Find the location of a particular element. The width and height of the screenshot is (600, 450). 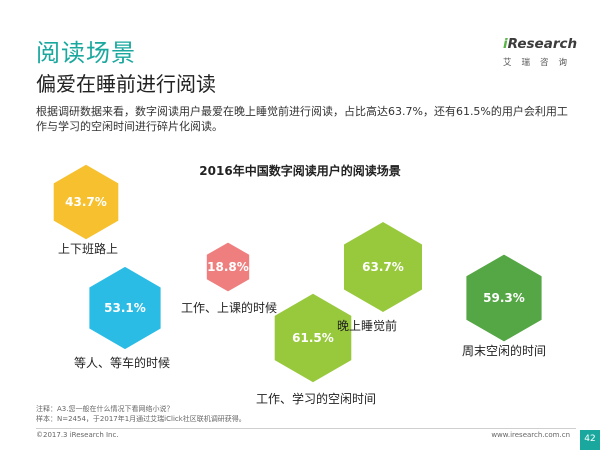

website-text: www.iresearch.com.cn is located at coordinates (530, 435).